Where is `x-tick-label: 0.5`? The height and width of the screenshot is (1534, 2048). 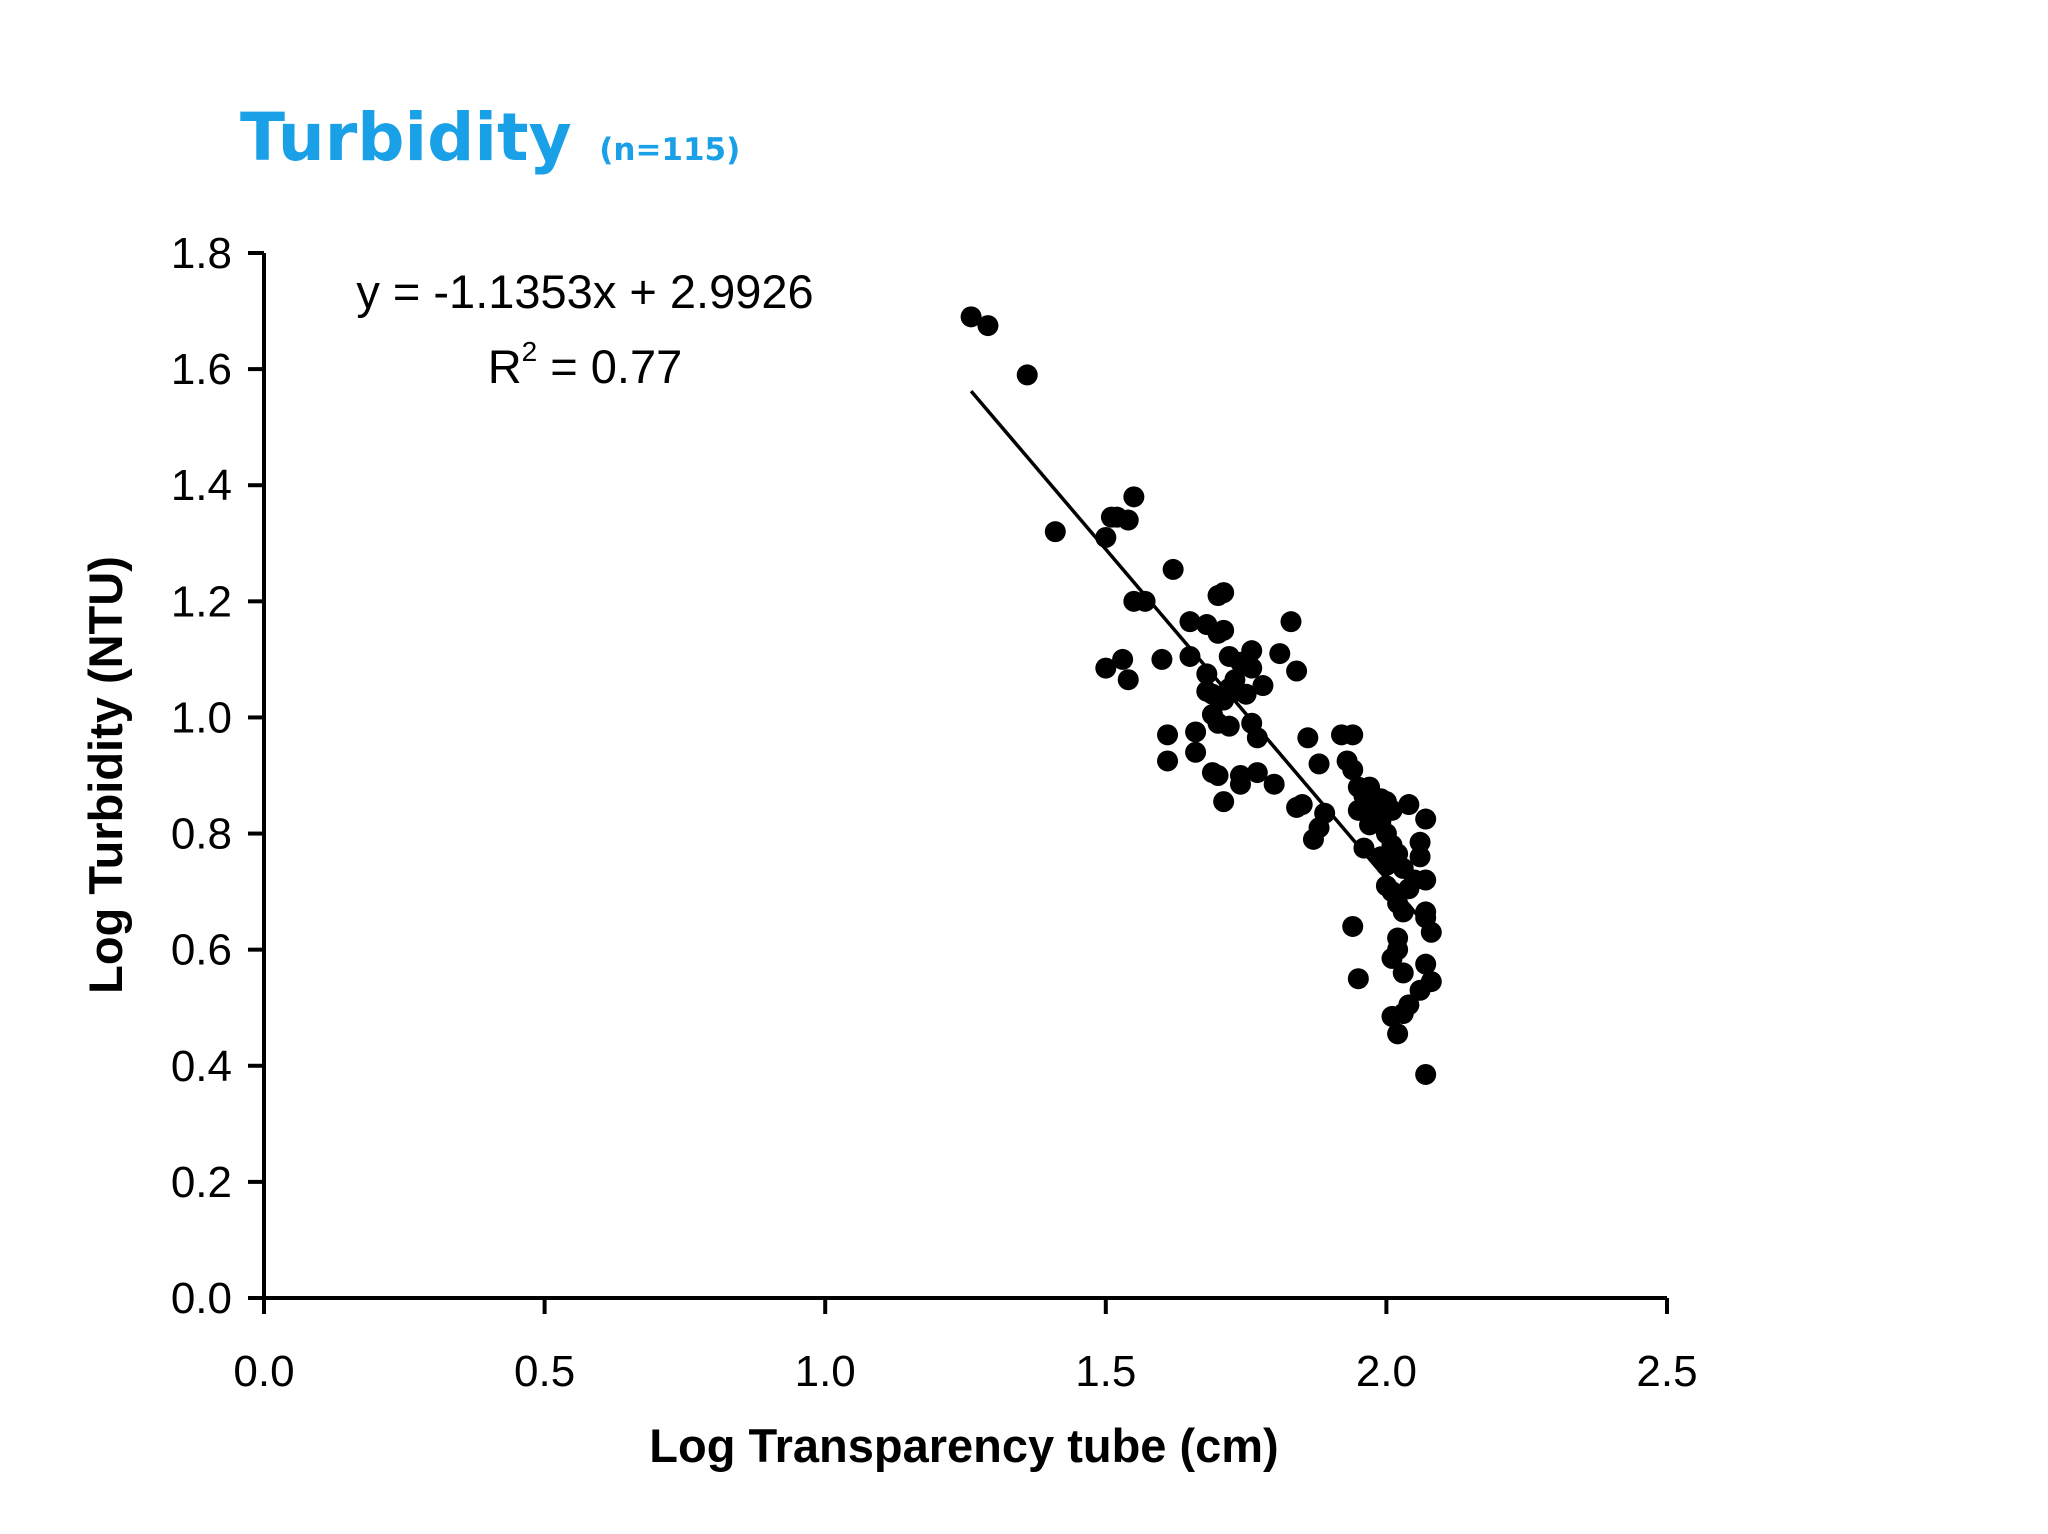 x-tick-label: 0.5 is located at coordinates (544, 1371).